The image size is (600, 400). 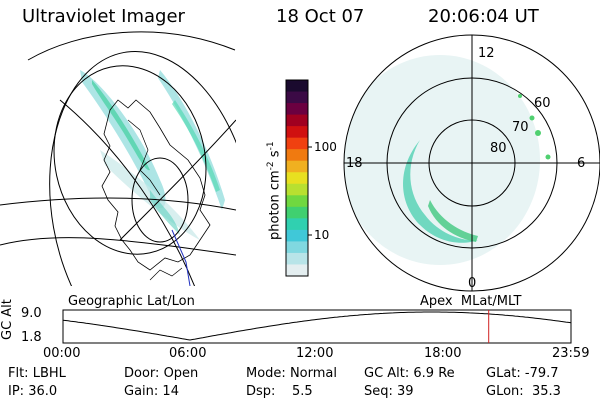 I want to click on mlt-label-18: 18, so click(x=354, y=163).